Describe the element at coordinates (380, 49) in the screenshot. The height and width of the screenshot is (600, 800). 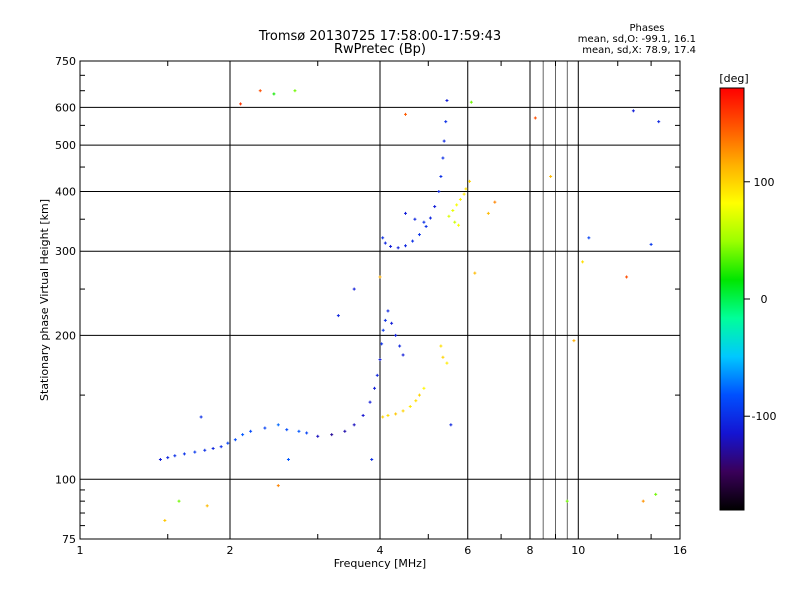
I see `chart-subtitle: RwPretec (Bp)` at that location.